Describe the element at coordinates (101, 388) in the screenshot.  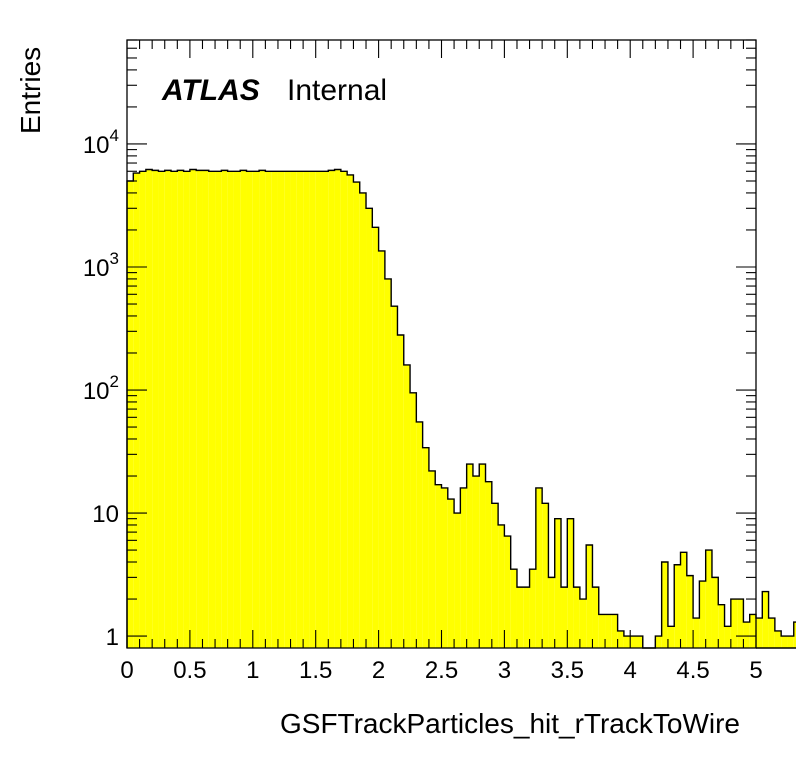
I see `y-tick-label: 10²` at that location.